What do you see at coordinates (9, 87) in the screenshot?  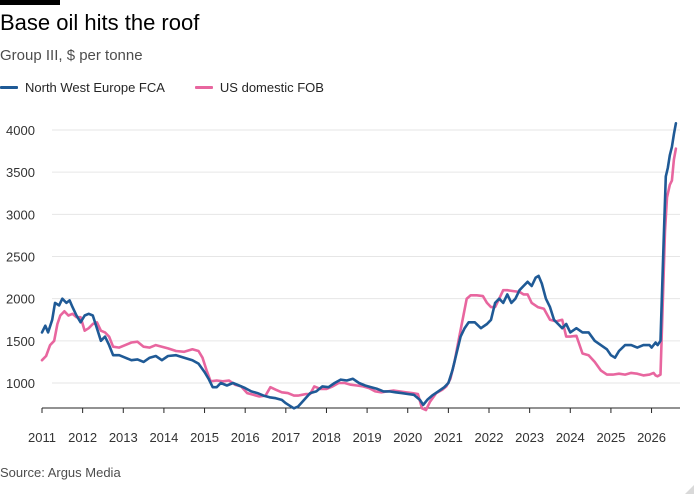 I see `legend-swatch-nwe` at bounding box center [9, 87].